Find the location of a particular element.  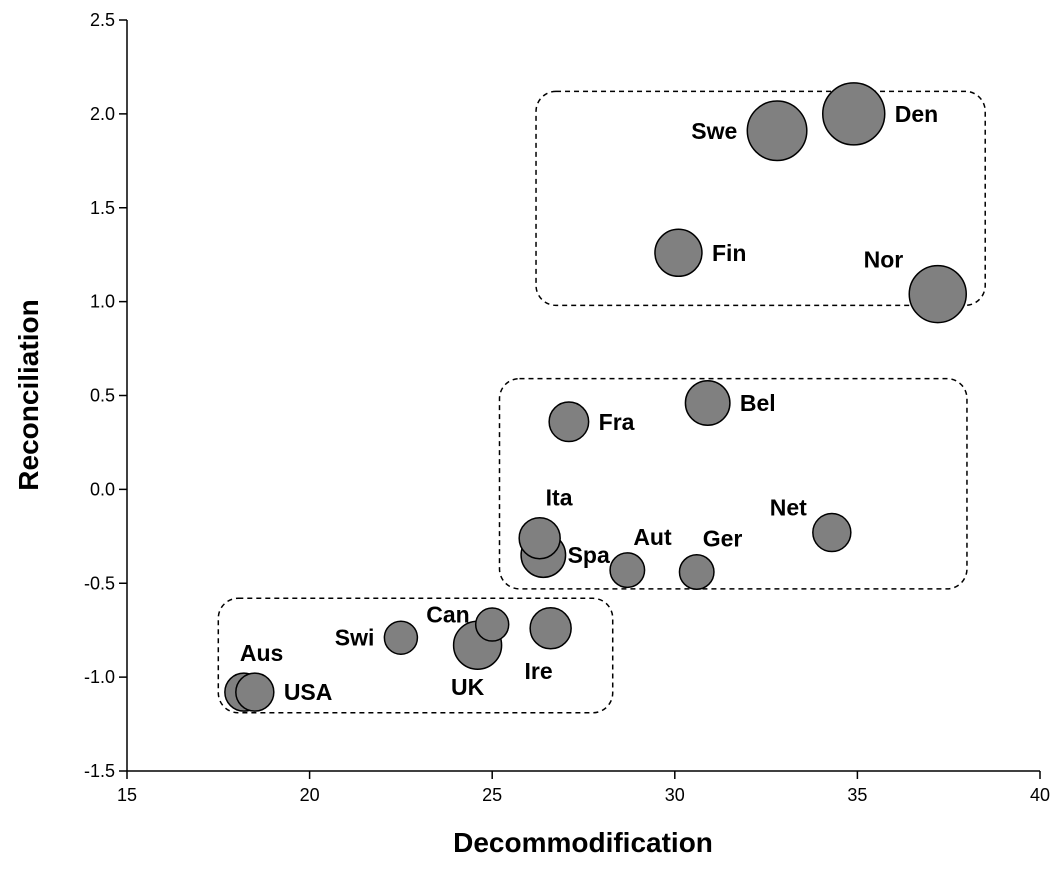

label-can: Can is located at coordinates (447, 615).